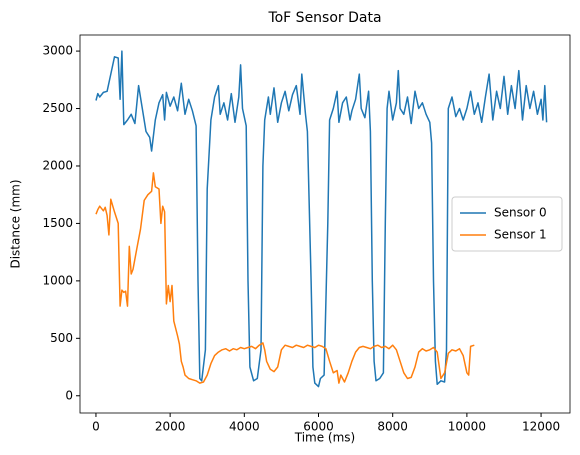 The height and width of the screenshot is (455, 580). I want to click on chart-title: ToF Sensor Data, so click(324, 18).